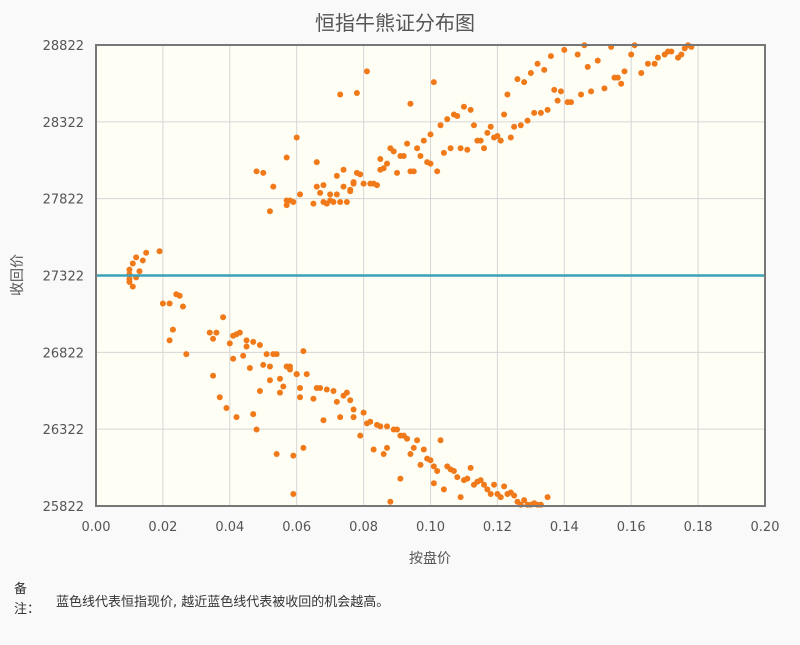 The width and height of the screenshot is (800, 645). Describe the element at coordinates (96, 527) in the screenshot. I see `x-tick-label: 0.00` at that location.